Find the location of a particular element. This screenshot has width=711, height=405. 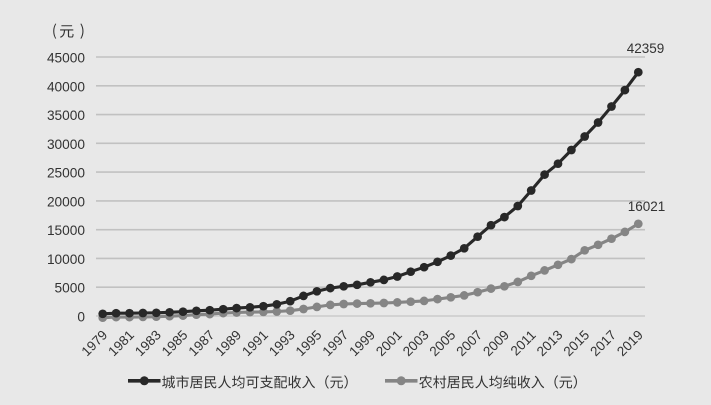

svg-text: 42359 is located at coordinates (646, 48).